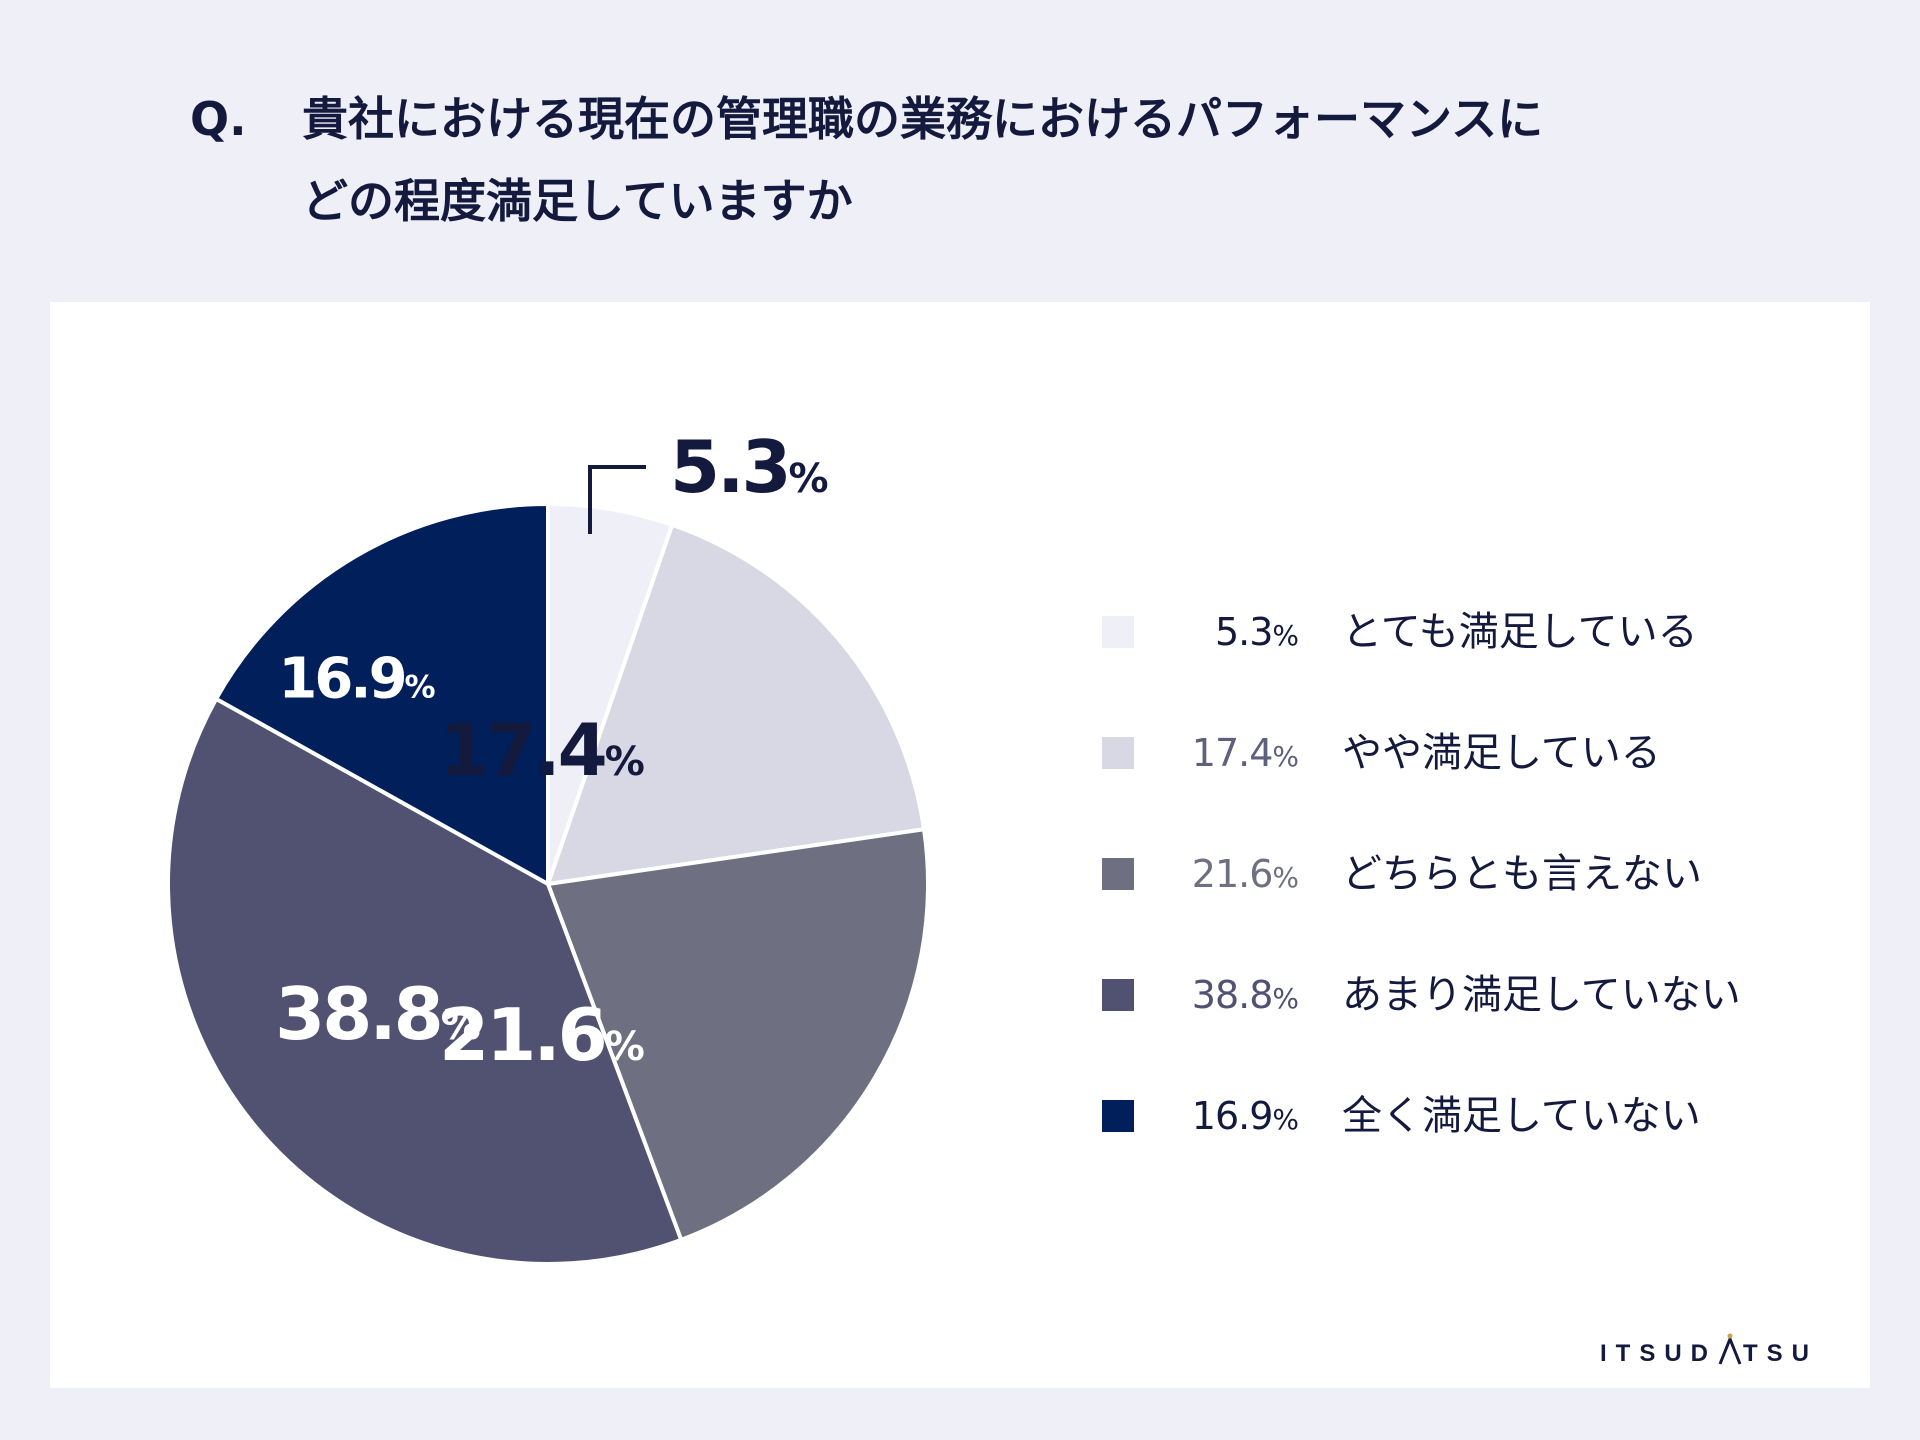 The width and height of the screenshot is (1920, 1440). I want to click on legend-swatch-neutral, so click(1118, 874).